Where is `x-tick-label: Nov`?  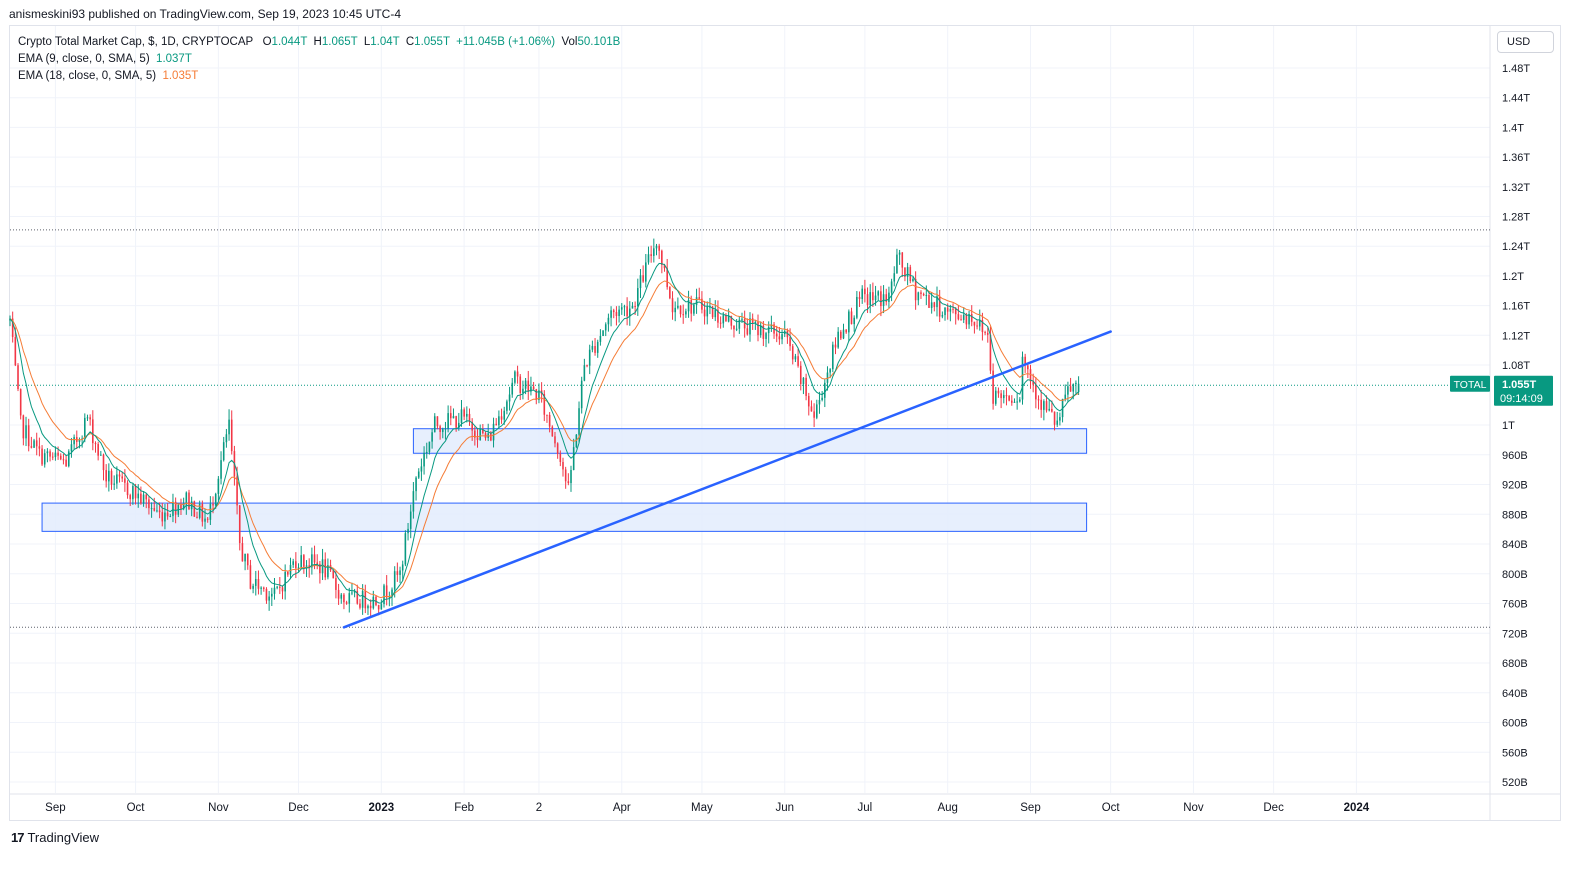 x-tick-label: Nov is located at coordinates (218, 808).